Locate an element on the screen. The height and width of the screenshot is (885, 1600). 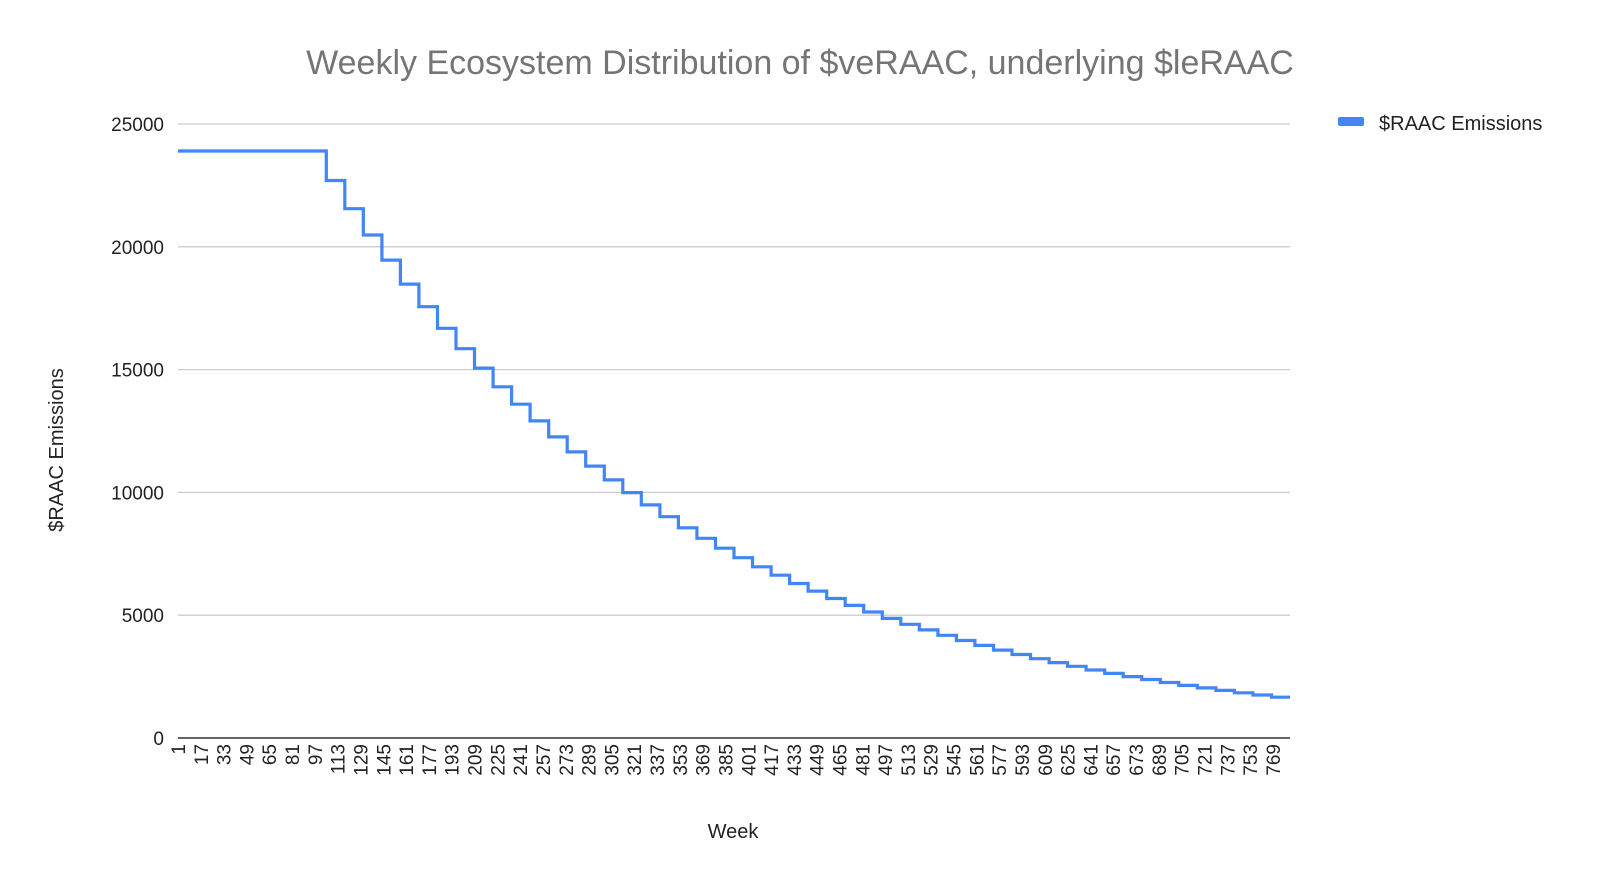
legend-swatch is located at coordinates (1351, 121).